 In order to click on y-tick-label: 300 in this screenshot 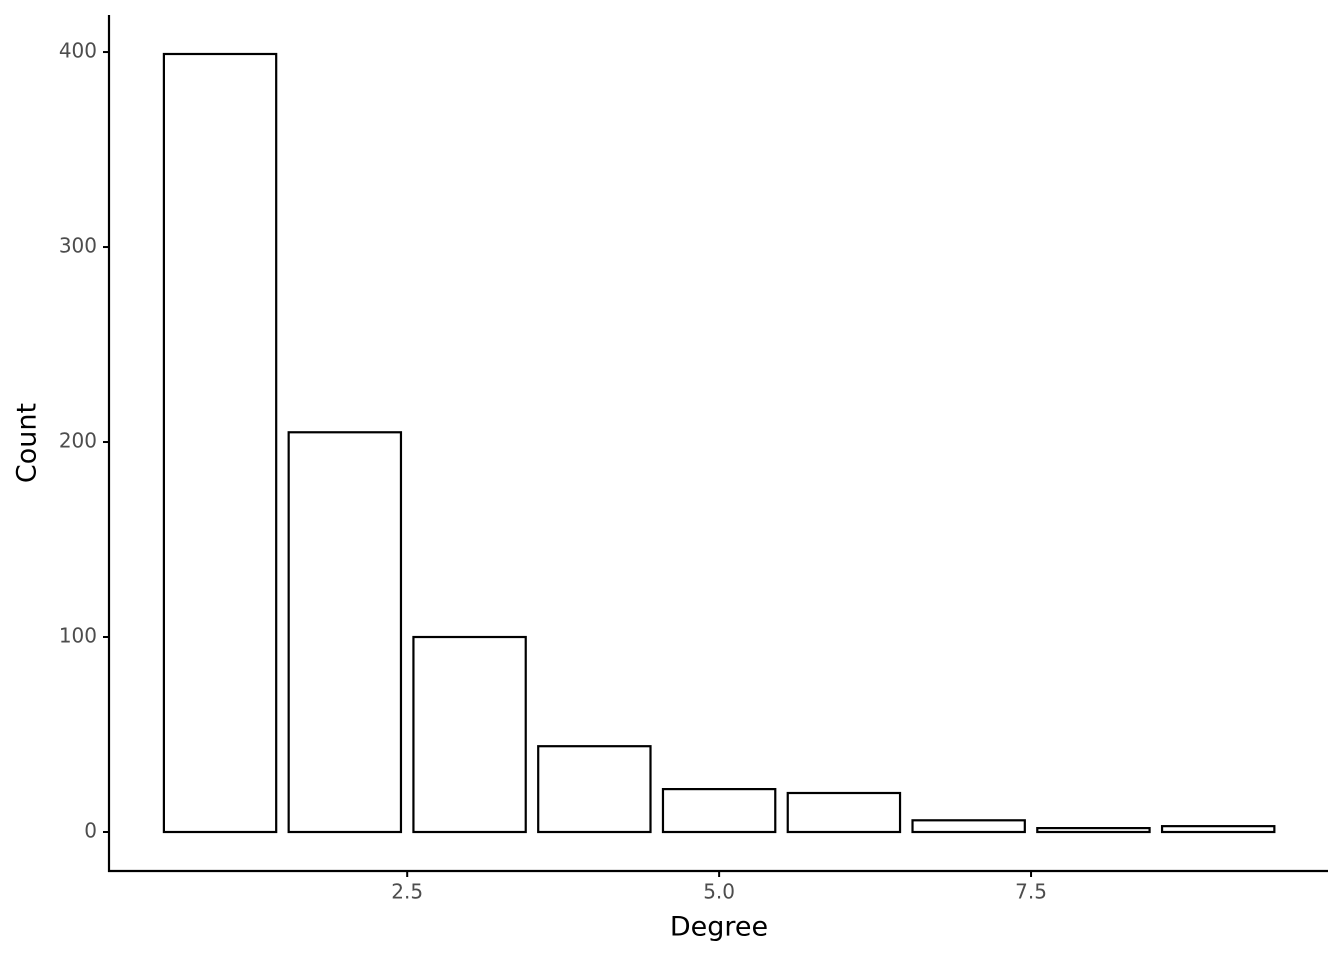, I will do `click(78, 246)`.